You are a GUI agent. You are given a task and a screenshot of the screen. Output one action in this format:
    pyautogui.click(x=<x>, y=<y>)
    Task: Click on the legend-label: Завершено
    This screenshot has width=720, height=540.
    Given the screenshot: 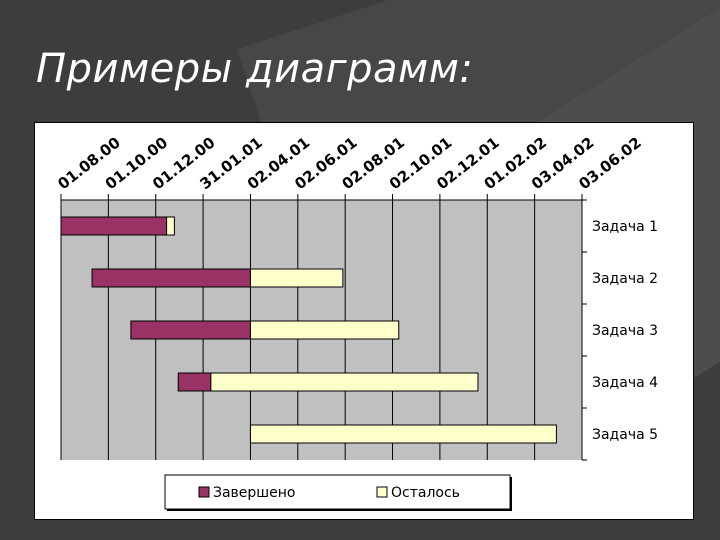 What is the action you would take?
    pyautogui.click(x=254, y=493)
    